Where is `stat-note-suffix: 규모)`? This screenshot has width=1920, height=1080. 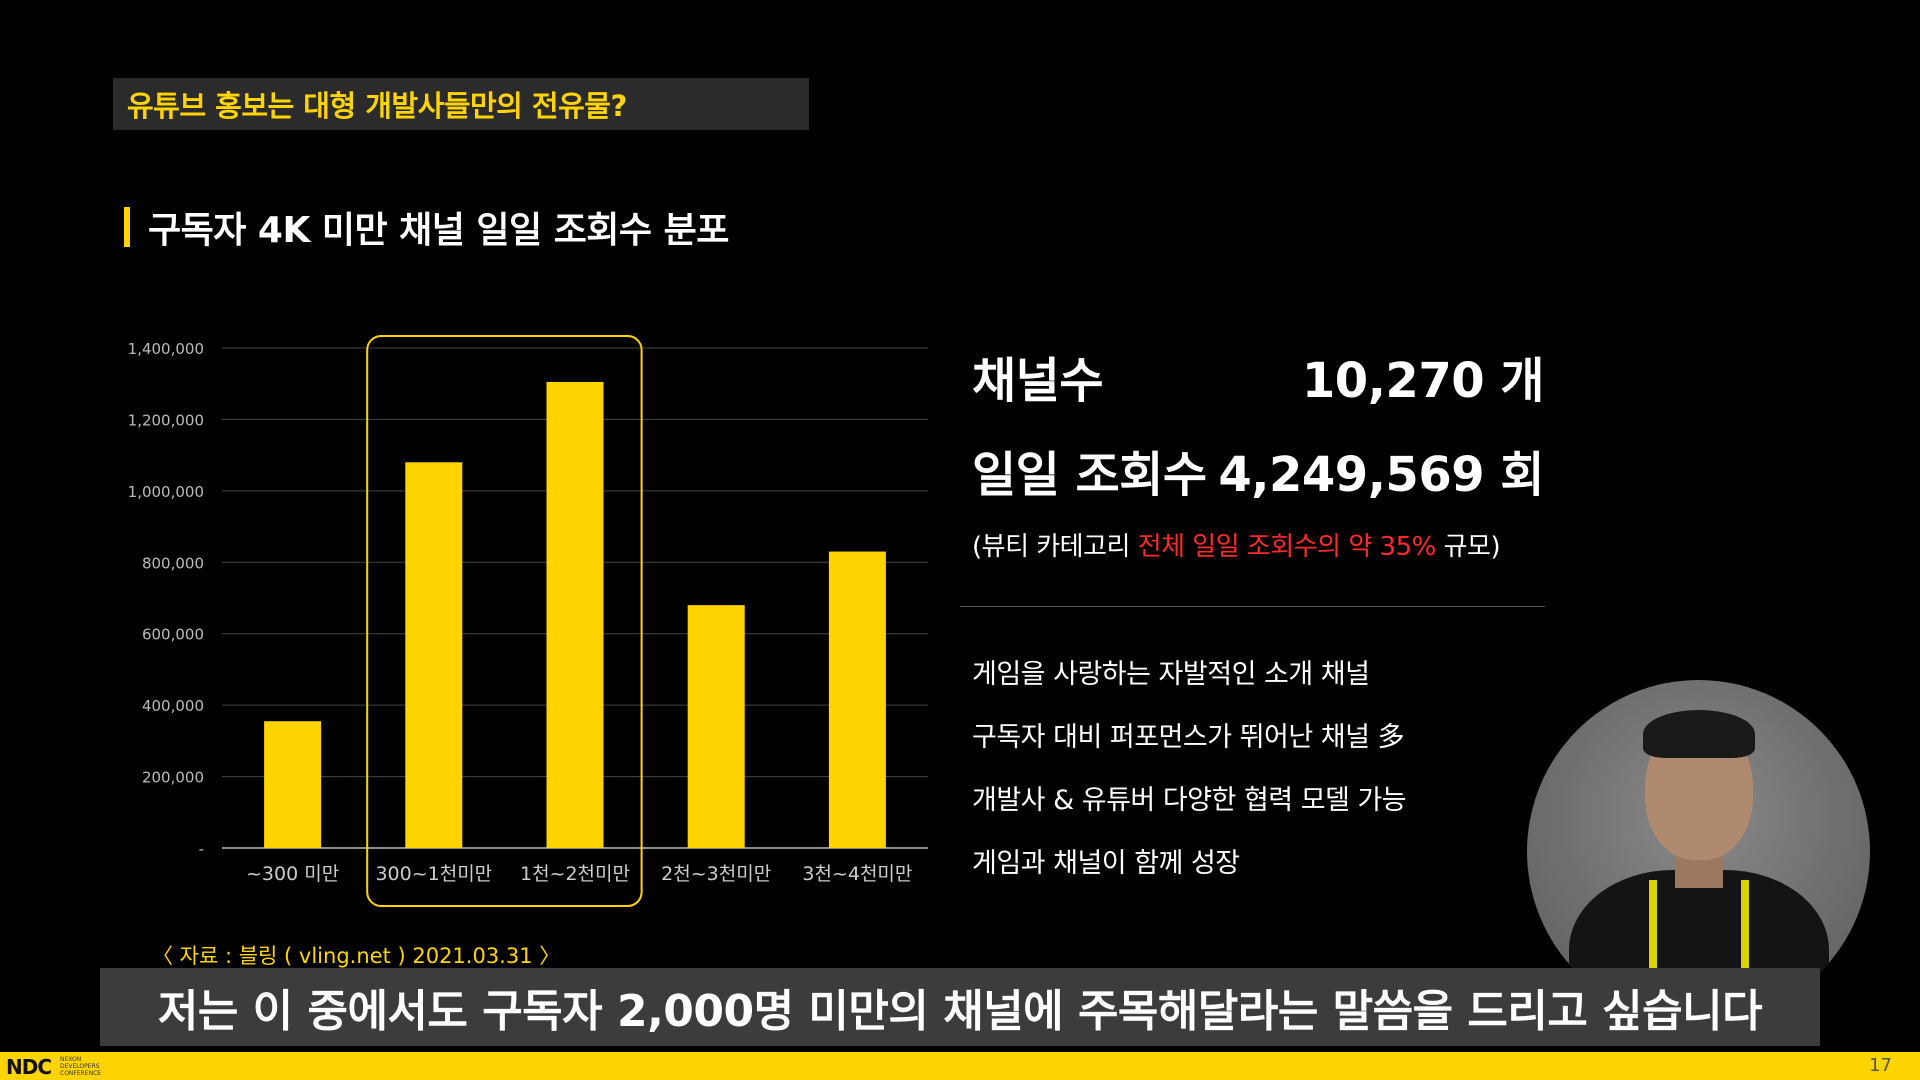 stat-note-suffix: 규모) is located at coordinates (1468, 547).